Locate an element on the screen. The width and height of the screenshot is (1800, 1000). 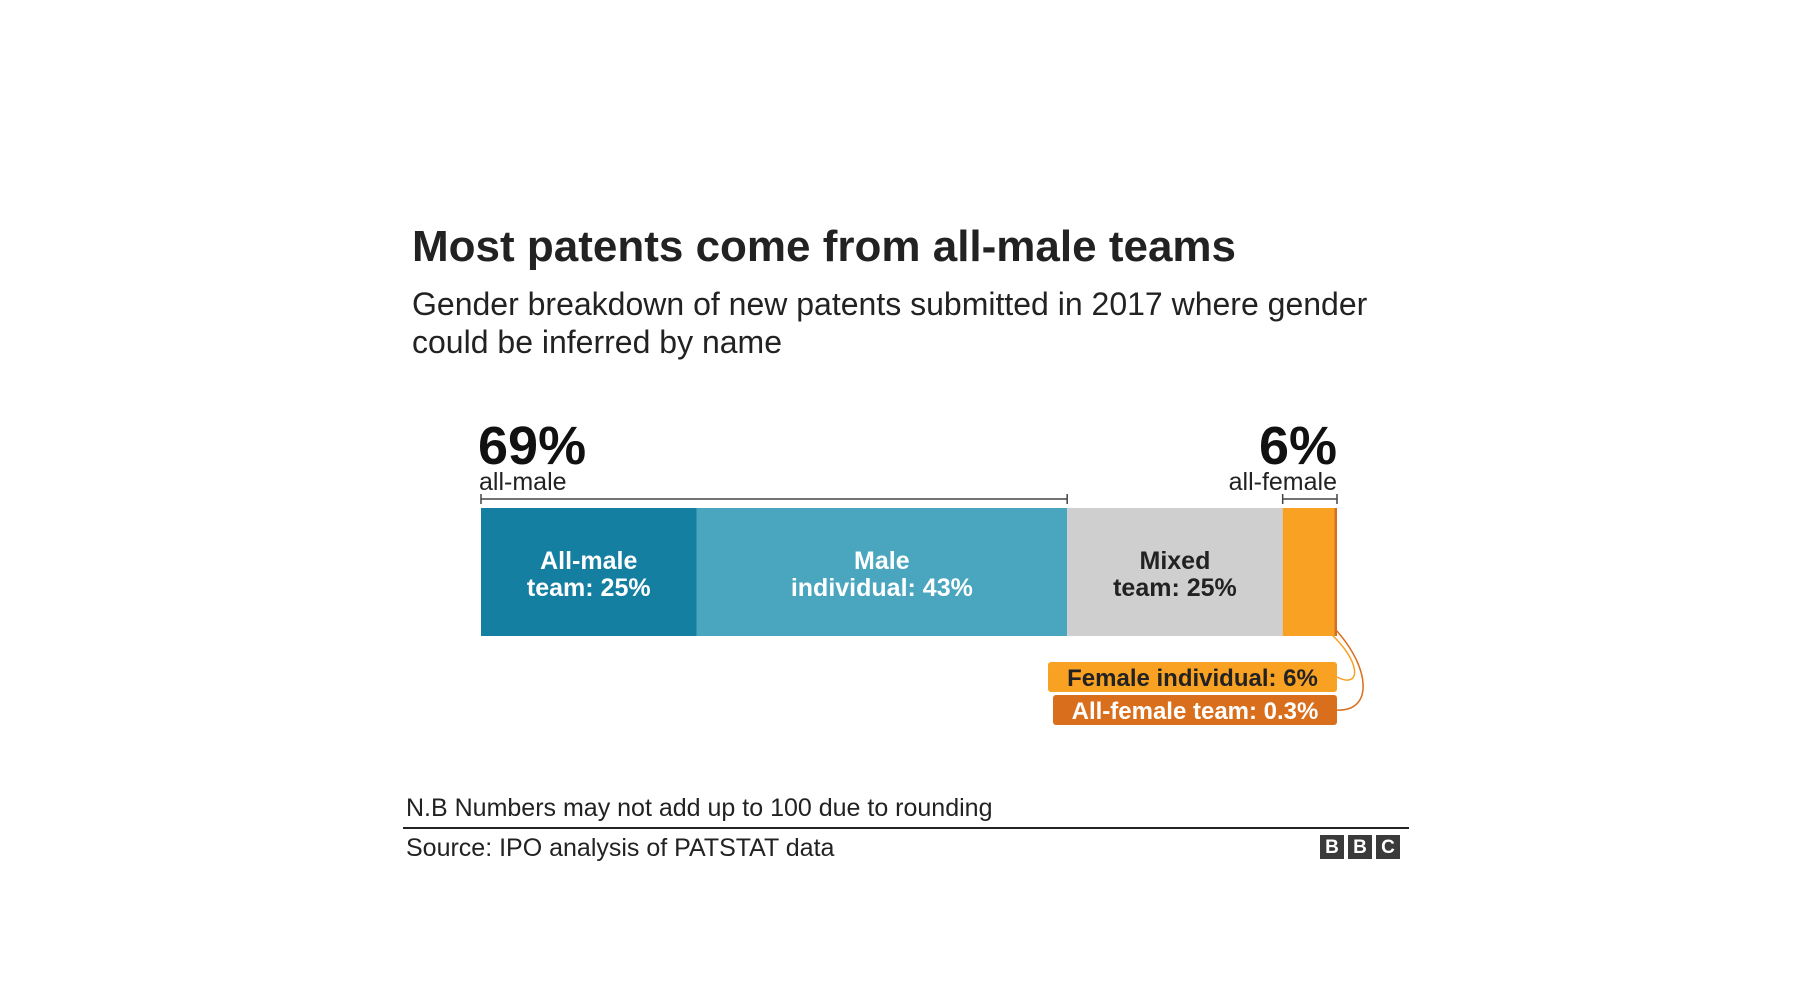
bar-label-1-line-2: team: 25% is located at coordinates (589, 588).